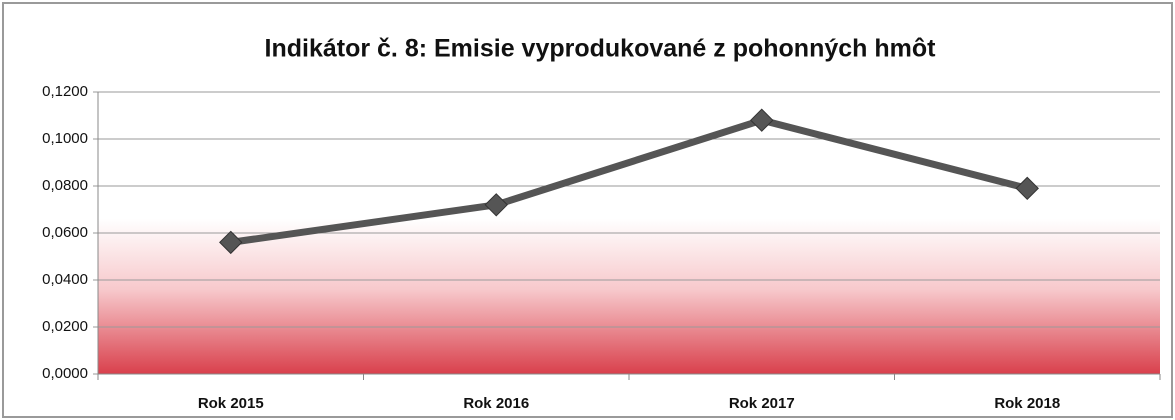 The height and width of the screenshot is (420, 1175). What do you see at coordinates (762, 403) in the screenshot?
I see `x-tick-label: Rok 2017` at bounding box center [762, 403].